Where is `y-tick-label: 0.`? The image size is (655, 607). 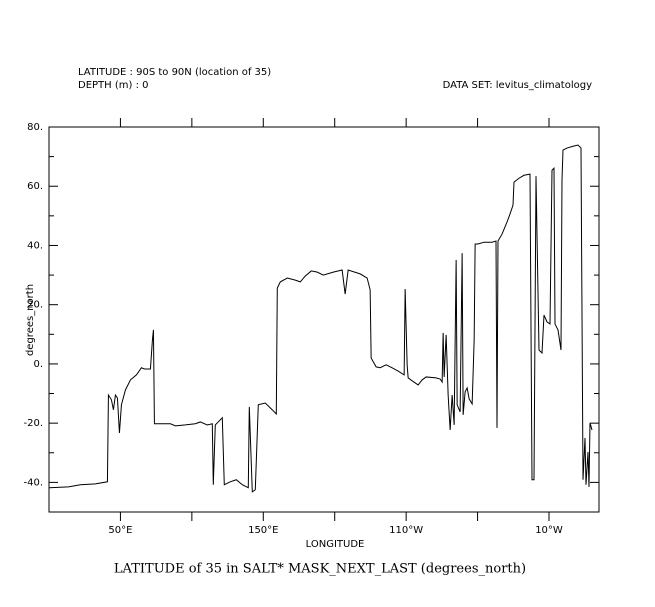
y-tick-label: 0. is located at coordinates (38, 364).